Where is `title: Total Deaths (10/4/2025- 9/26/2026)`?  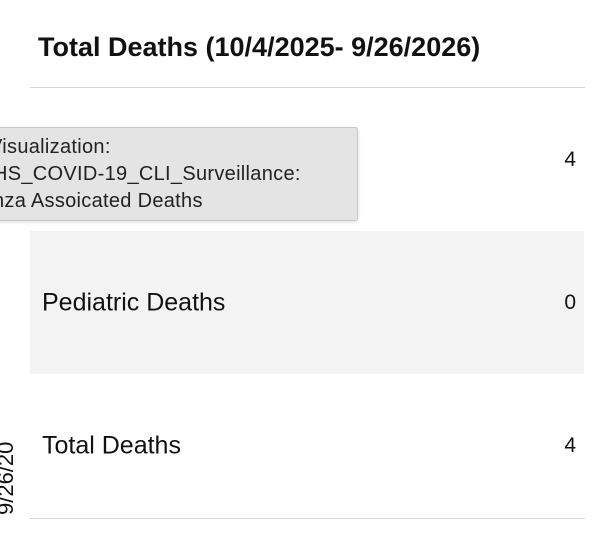 title: Total Deaths (10/4/2025- 9/26/2026) is located at coordinates (259, 47).